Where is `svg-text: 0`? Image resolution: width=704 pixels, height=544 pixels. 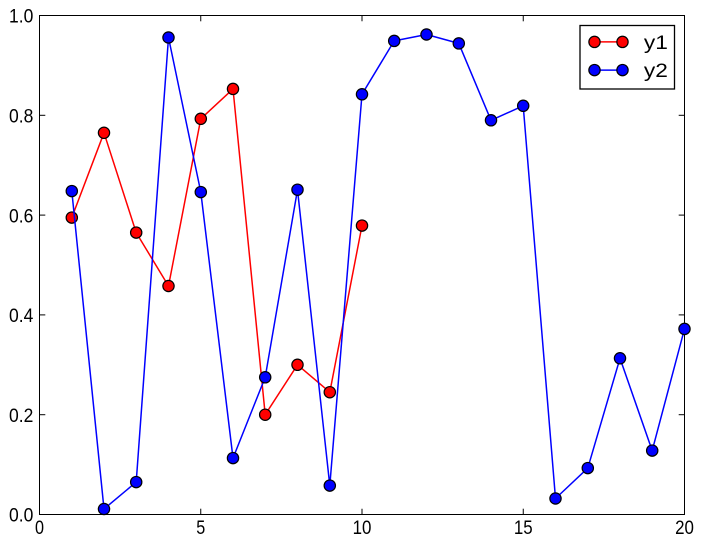 svg-text: 0 is located at coordinates (39, 528).